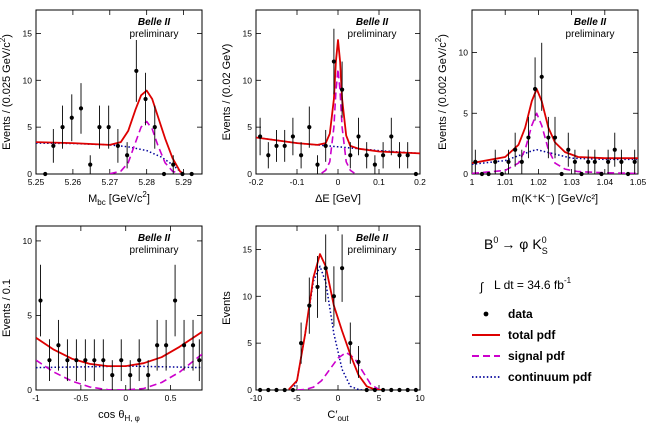 The image size is (654, 425). I want to click on x-axis-label: C′out, so click(338, 416).